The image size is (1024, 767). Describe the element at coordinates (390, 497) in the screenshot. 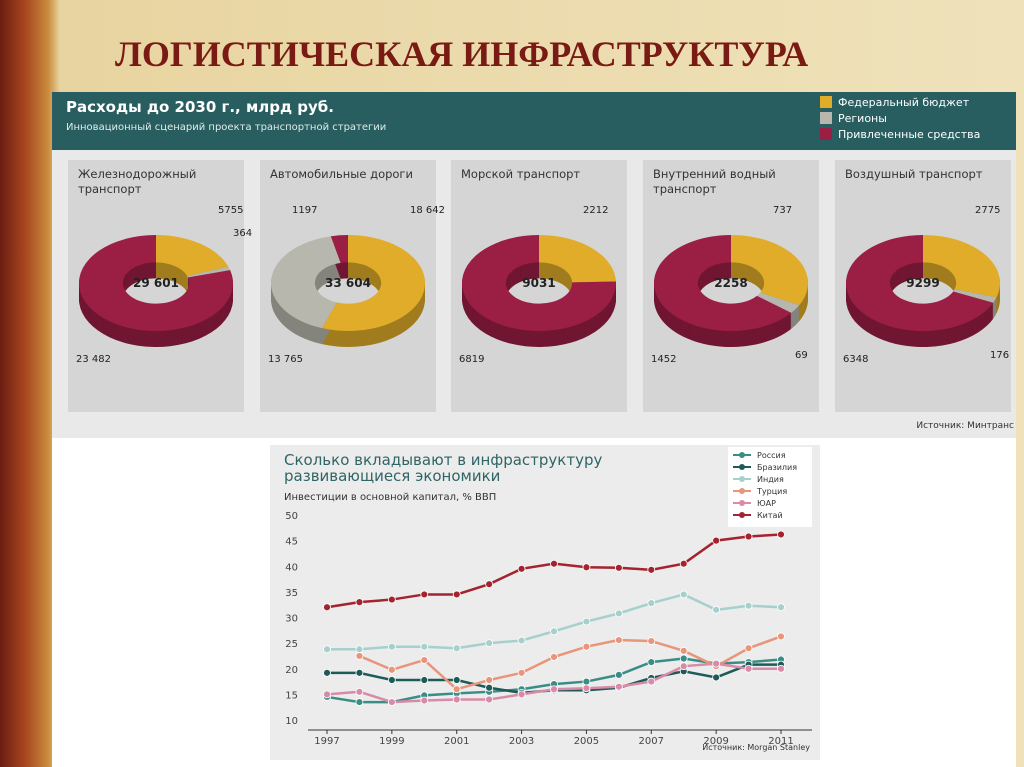

I see `line-subtitle: Инвестиции в основной капитал, % ВВП` at that location.